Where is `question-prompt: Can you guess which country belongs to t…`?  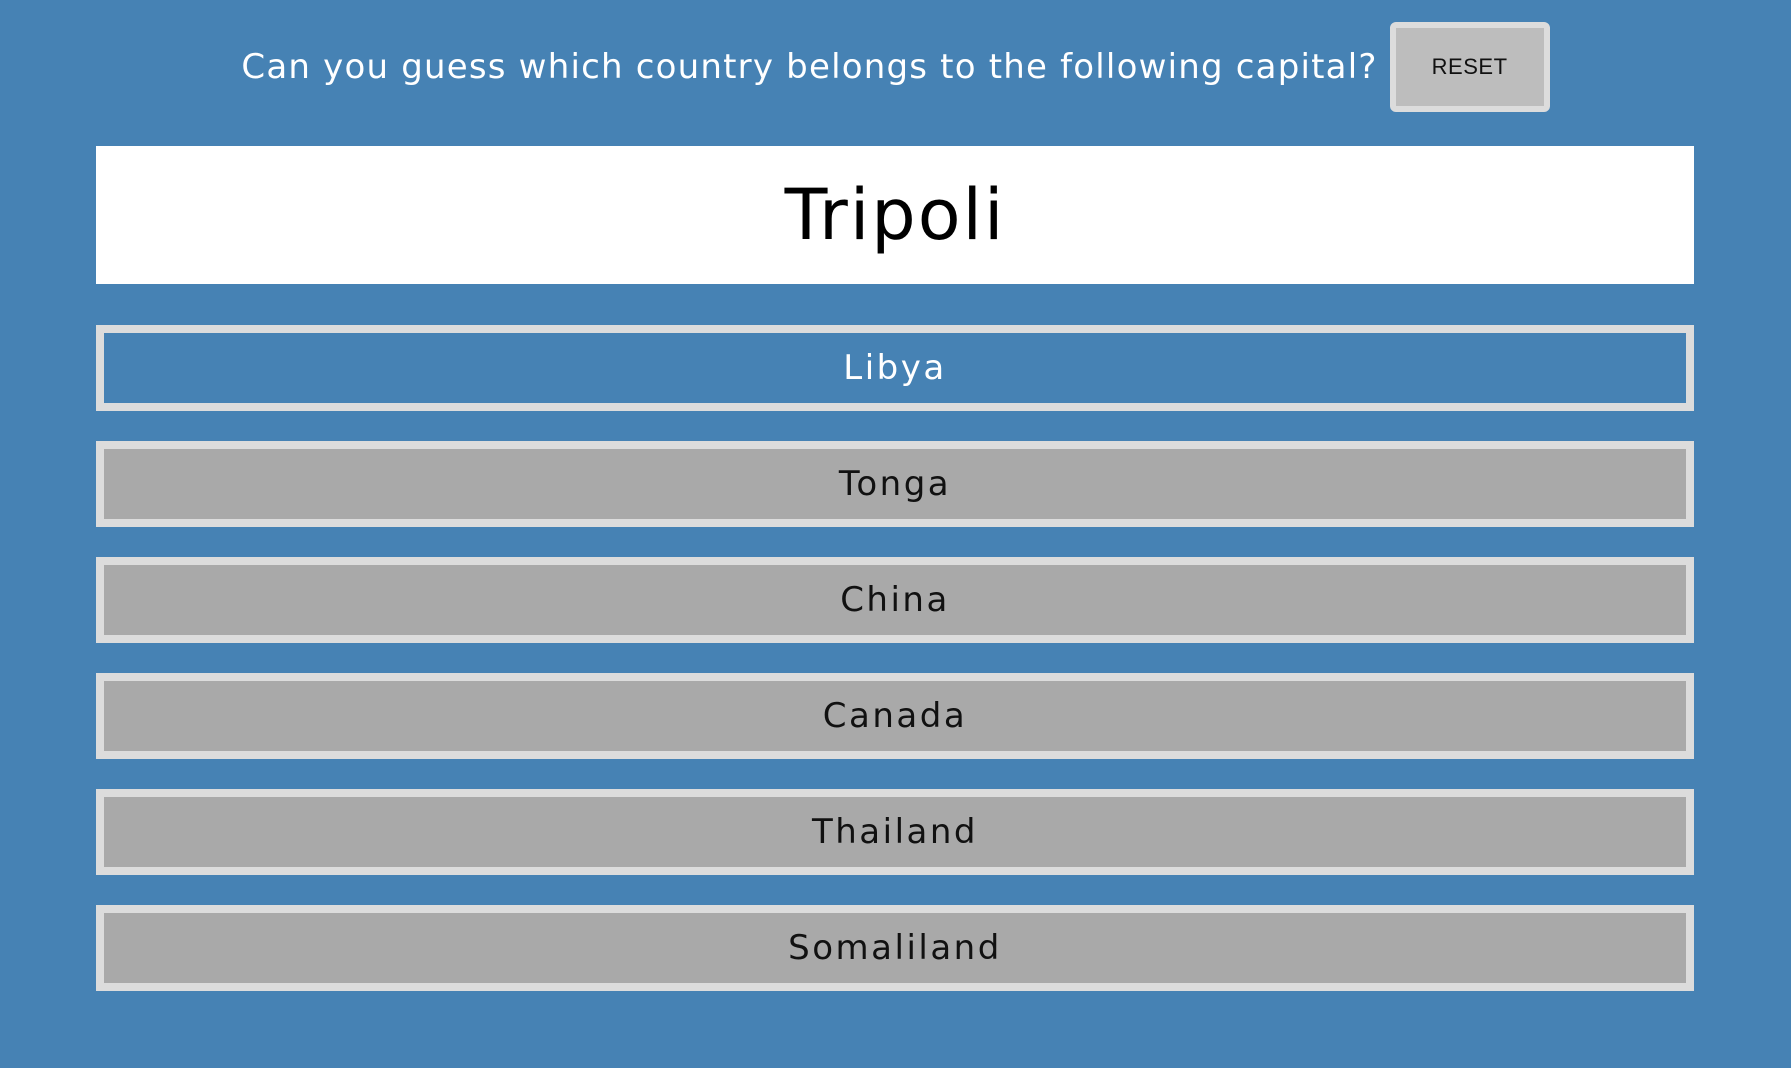
question-prompt: Can you guess which country belongs to t… is located at coordinates (809, 67).